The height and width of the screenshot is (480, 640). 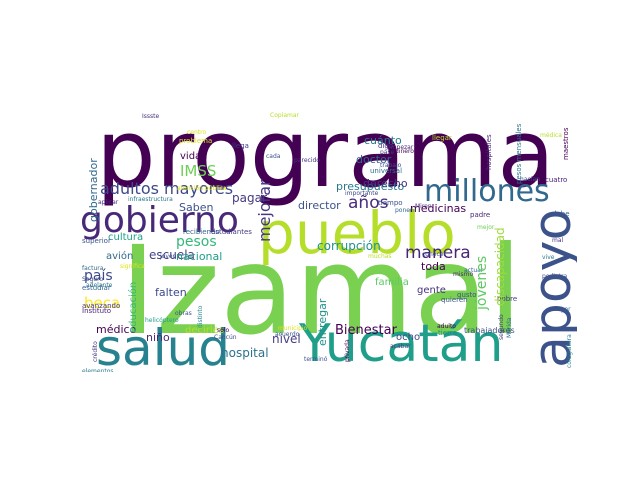 I want to click on word: adelante, so click(x=99, y=285).